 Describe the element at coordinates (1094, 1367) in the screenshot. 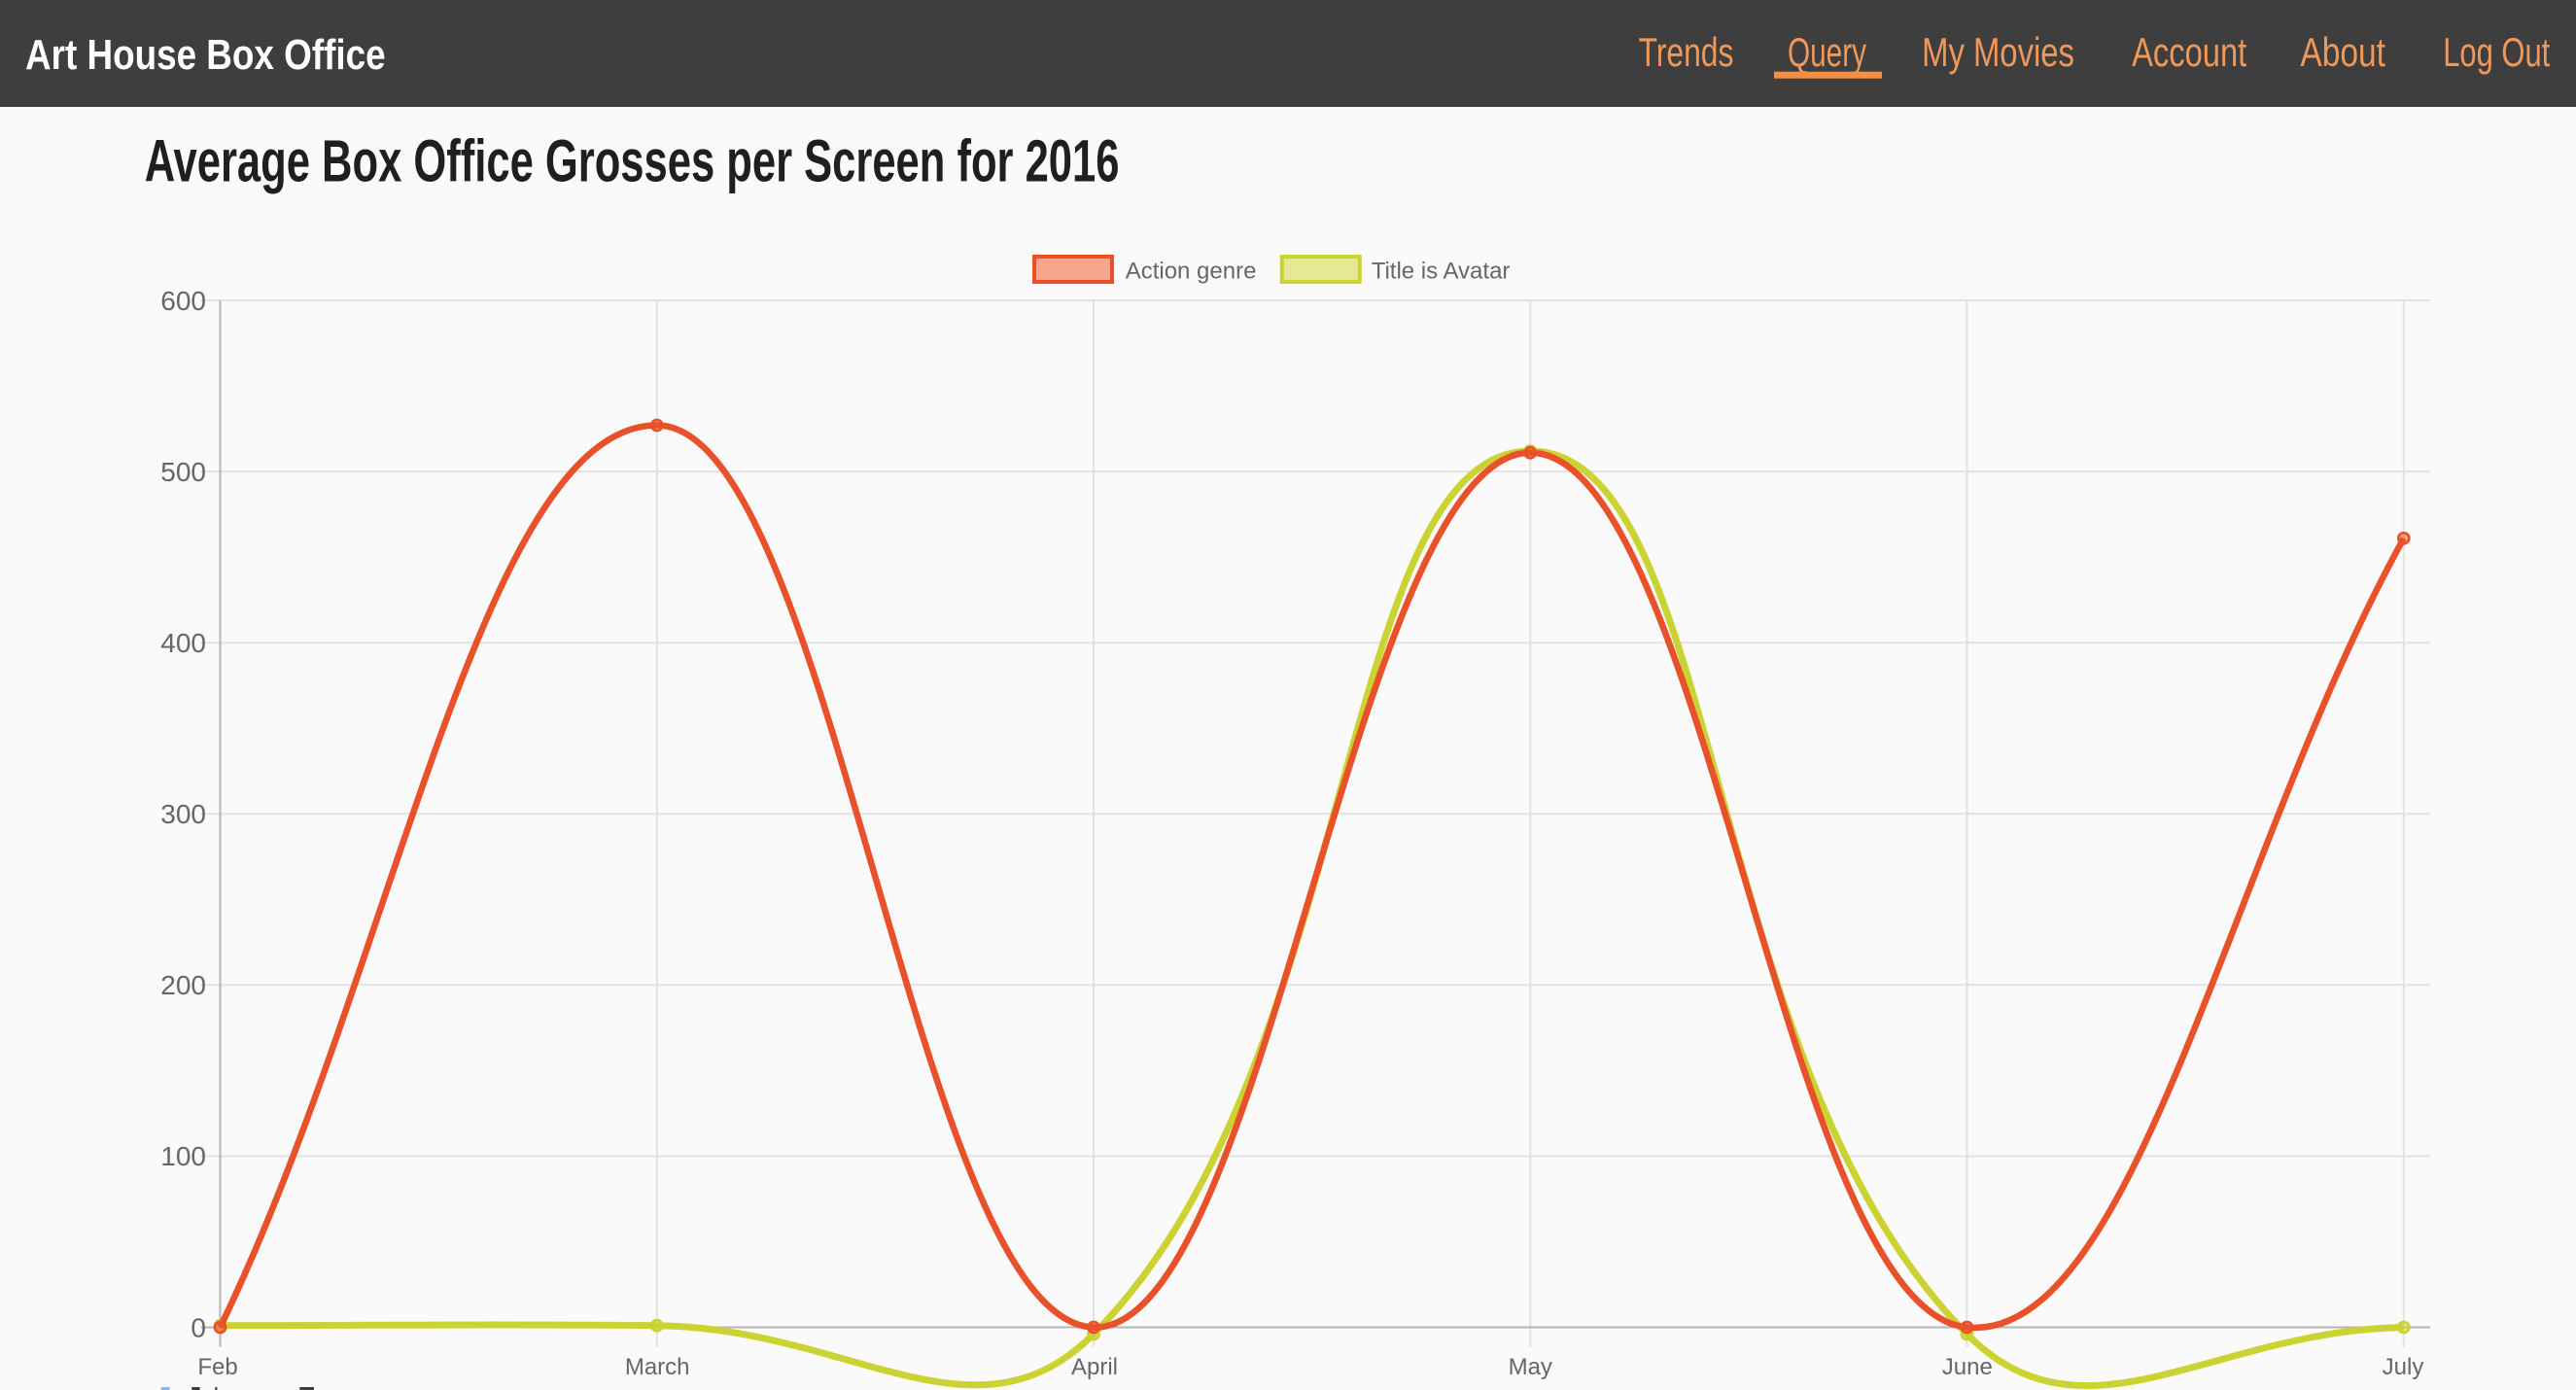

I see `svg-text: April` at that location.